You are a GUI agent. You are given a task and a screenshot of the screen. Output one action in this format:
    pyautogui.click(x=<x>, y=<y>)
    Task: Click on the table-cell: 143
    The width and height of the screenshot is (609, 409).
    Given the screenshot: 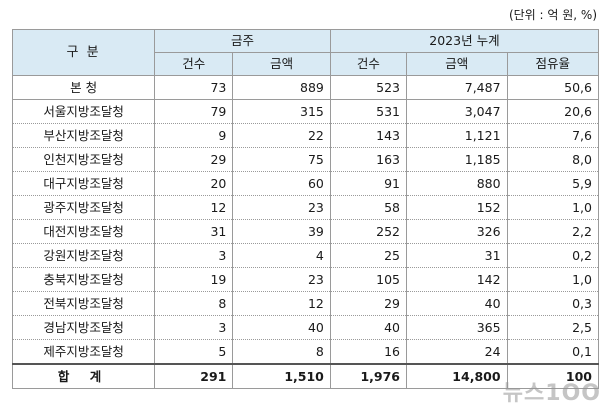 What is the action you would take?
    pyautogui.click(x=368, y=135)
    